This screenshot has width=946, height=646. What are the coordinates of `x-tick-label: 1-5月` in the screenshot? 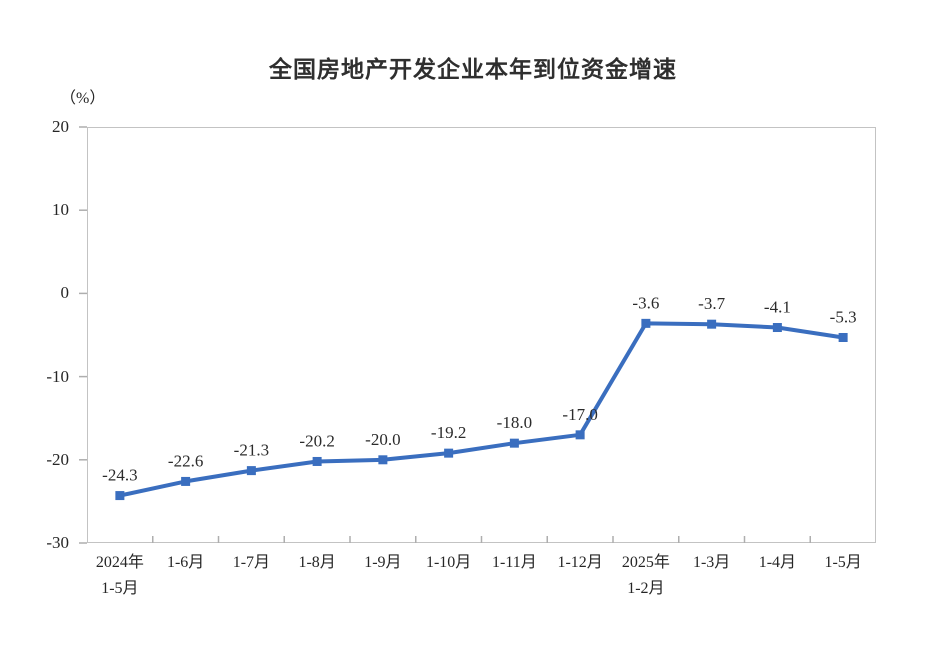 It's located at (843, 562).